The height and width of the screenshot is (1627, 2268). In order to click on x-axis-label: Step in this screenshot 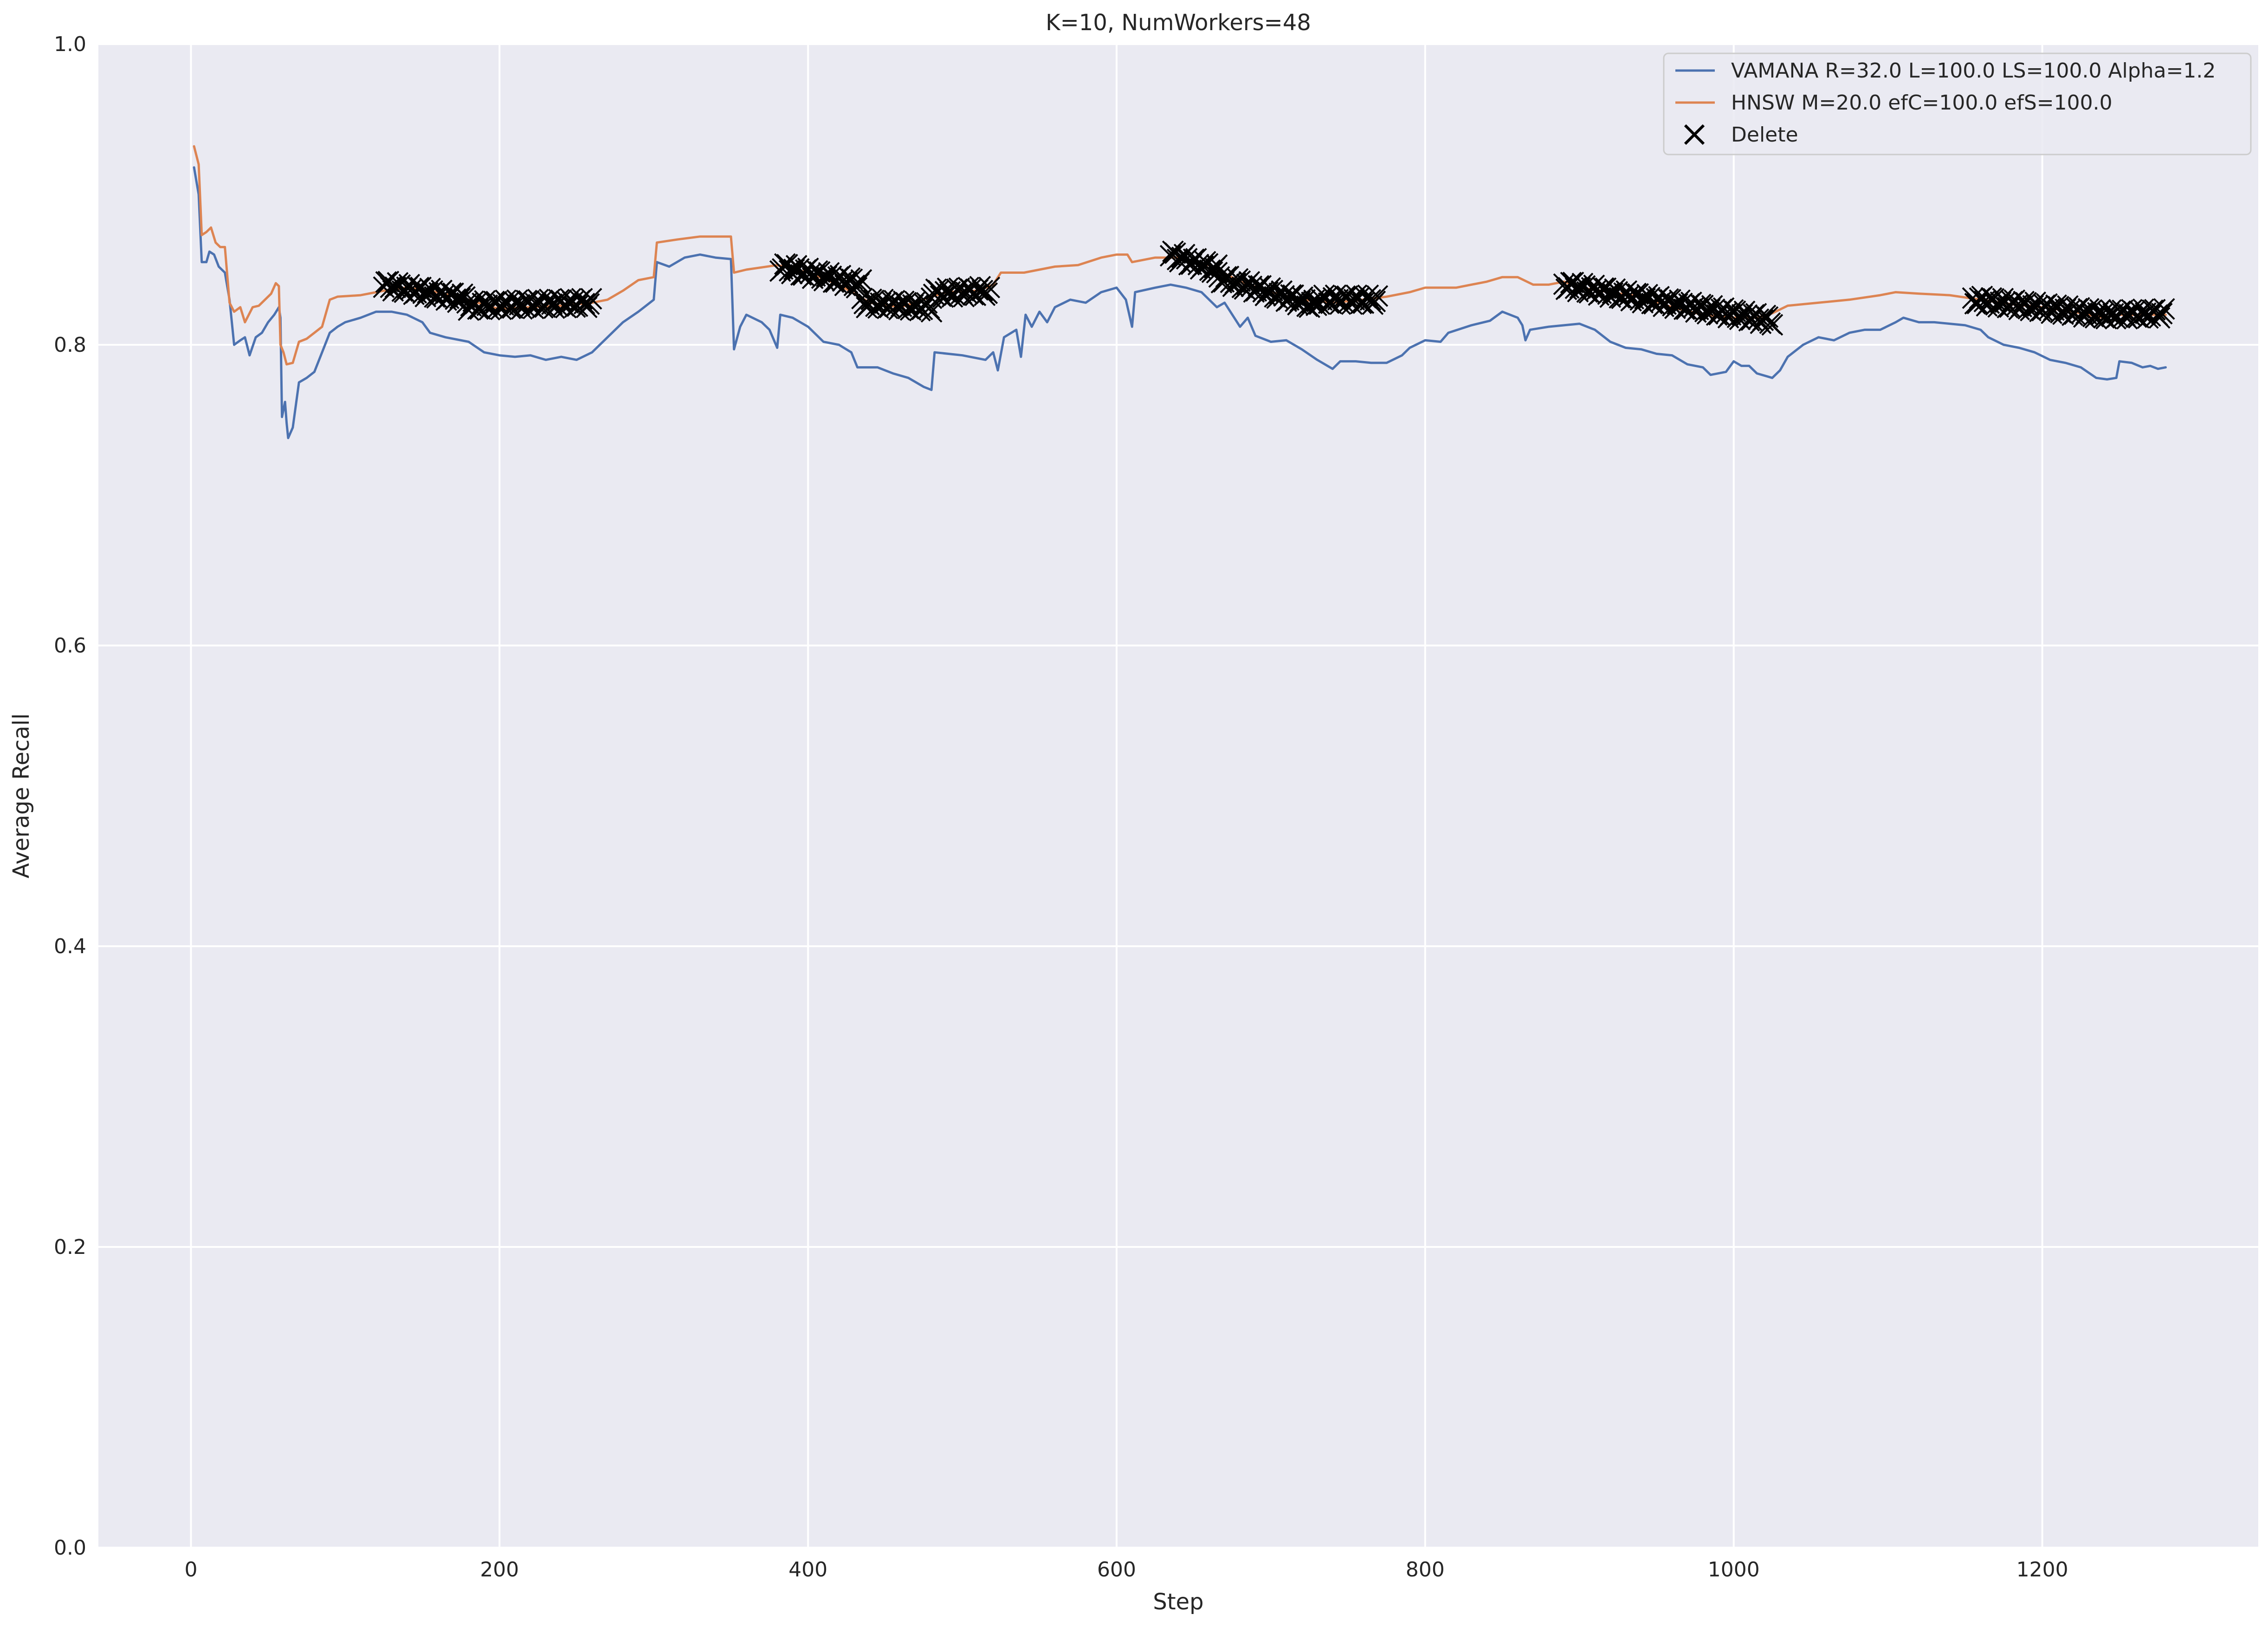, I will do `click(1178, 1602)`.